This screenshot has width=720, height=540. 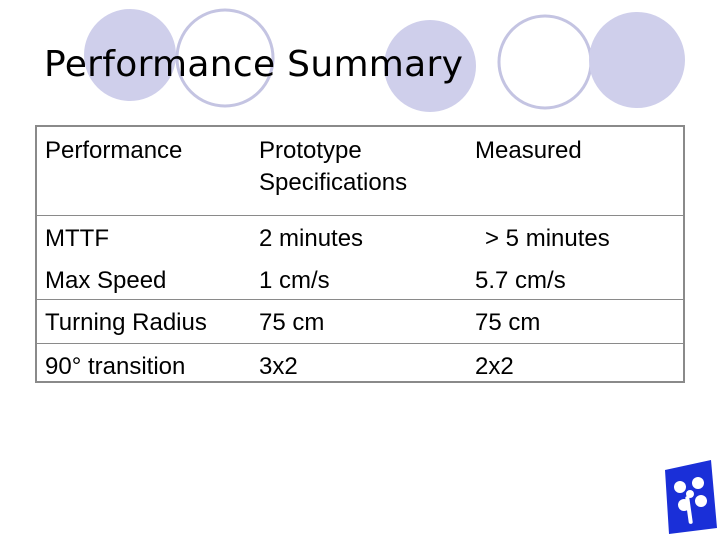 I want to click on row-metric: MTTF, so click(x=77, y=238).